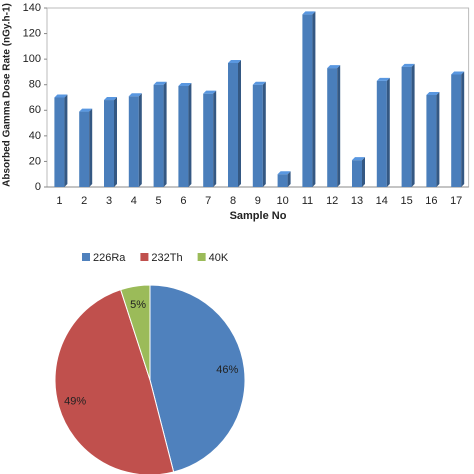 The image size is (474, 474). I want to click on x-tick-label: 1, so click(59, 201).